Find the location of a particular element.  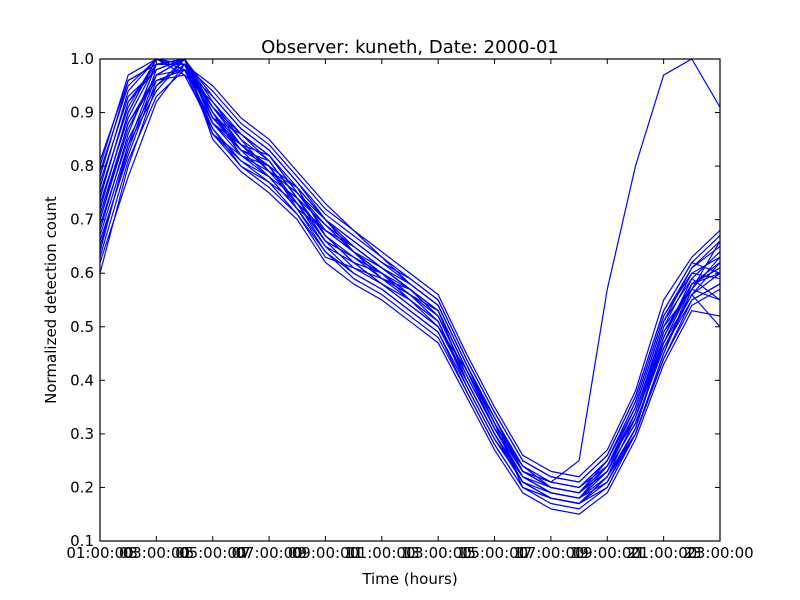

y-tick-label: 0.8 is located at coordinates (82, 166).